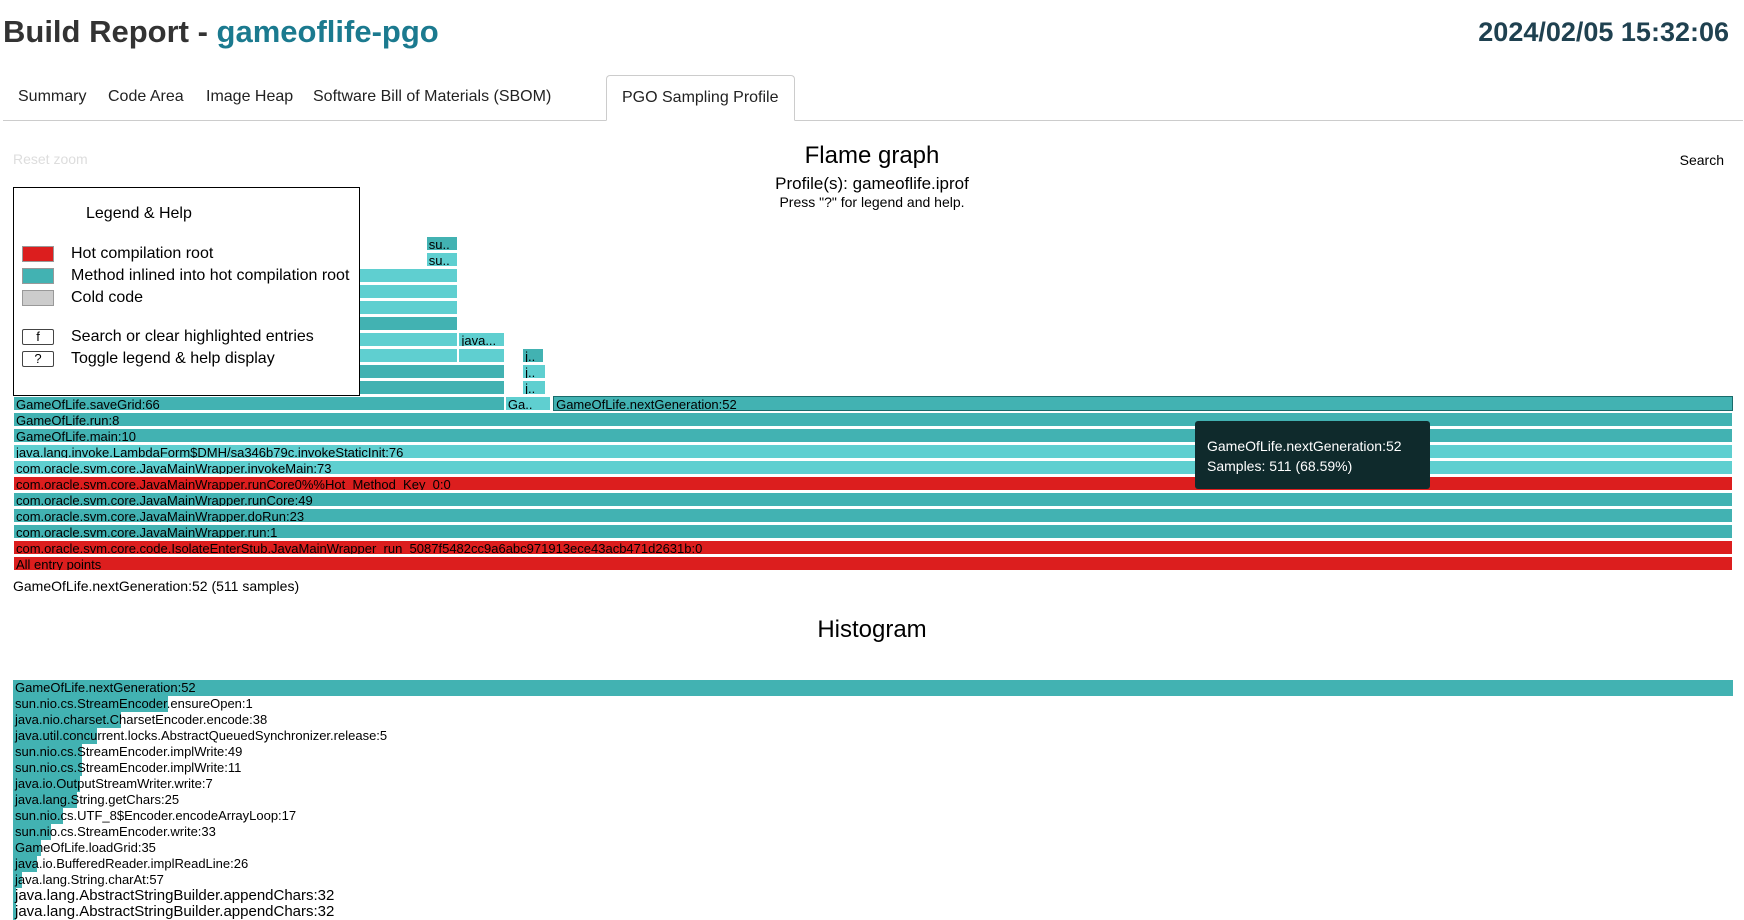 The width and height of the screenshot is (1744, 920). Describe the element at coordinates (873, 563) in the screenshot. I see `flamegraph-frame: All entry points` at that location.